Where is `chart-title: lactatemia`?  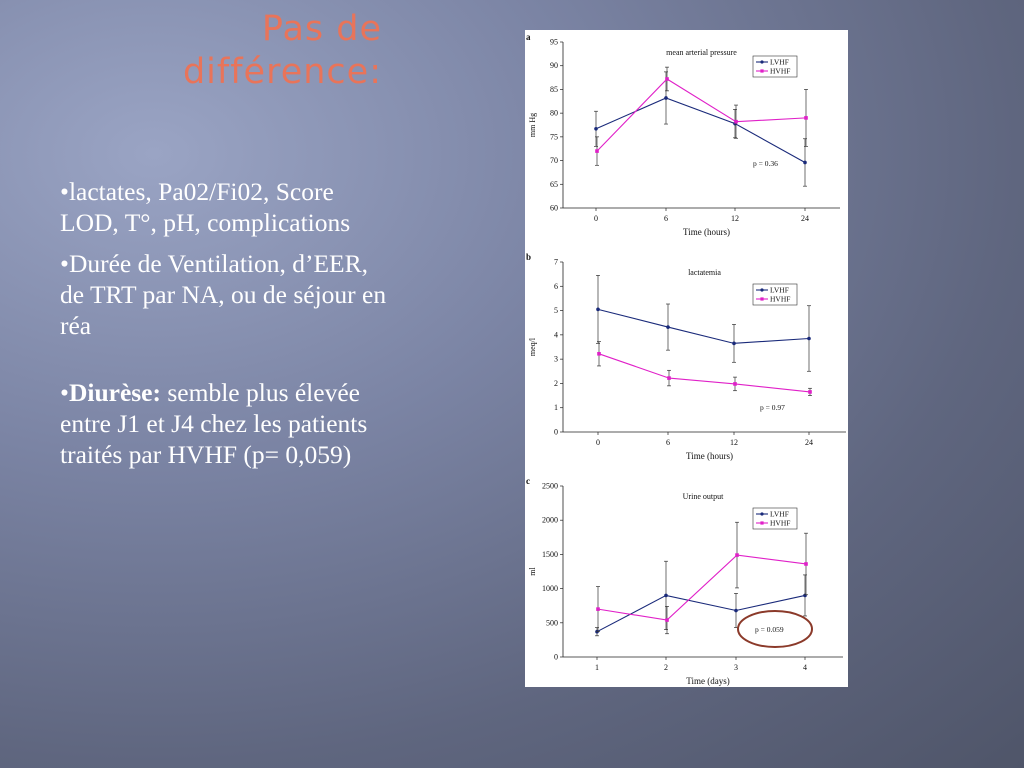 chart-title: lactatemia is located at coordinates (704, 272).